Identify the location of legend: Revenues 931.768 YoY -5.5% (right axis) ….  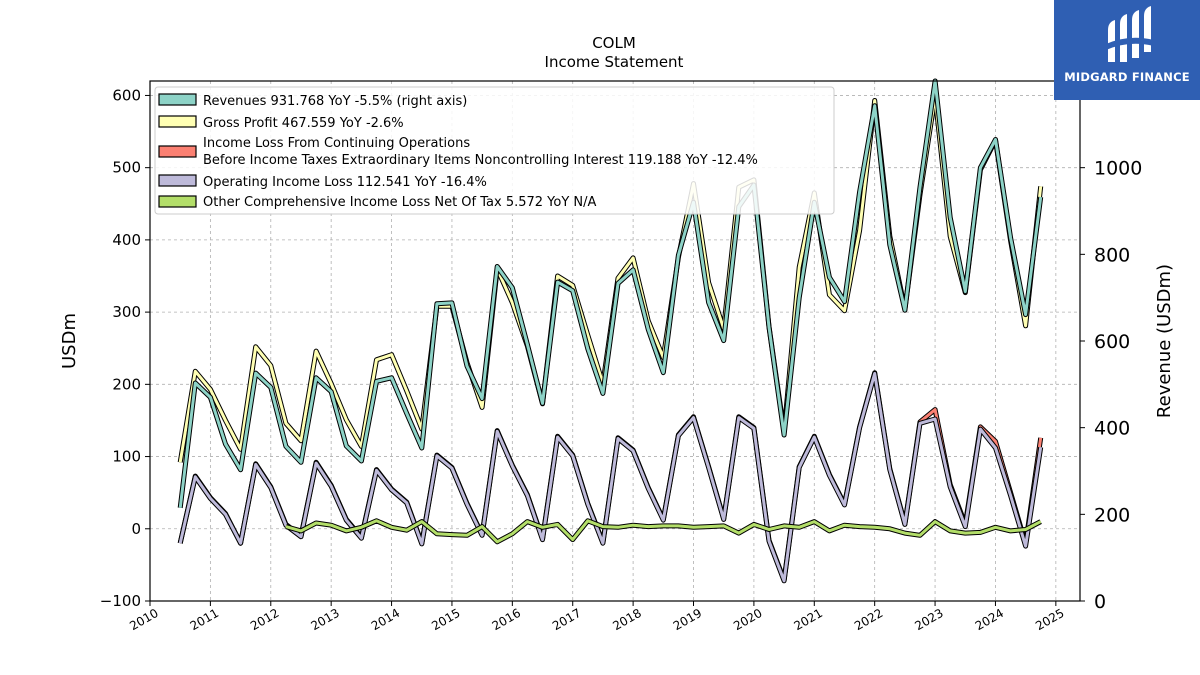
(494, 150).